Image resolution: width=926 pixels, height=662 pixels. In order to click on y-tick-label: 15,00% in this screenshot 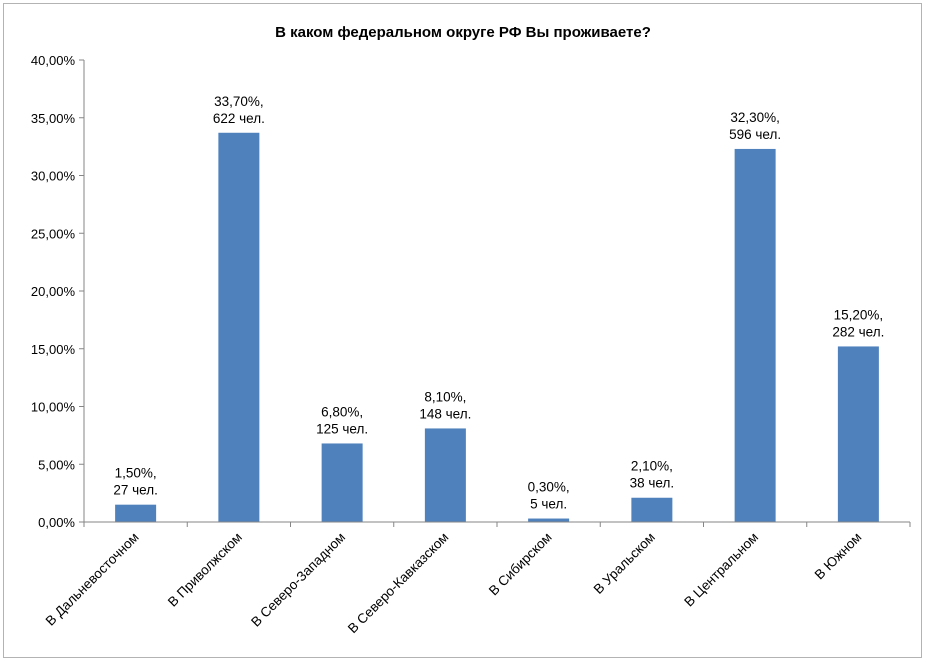, I will do `click(53, 349)`.